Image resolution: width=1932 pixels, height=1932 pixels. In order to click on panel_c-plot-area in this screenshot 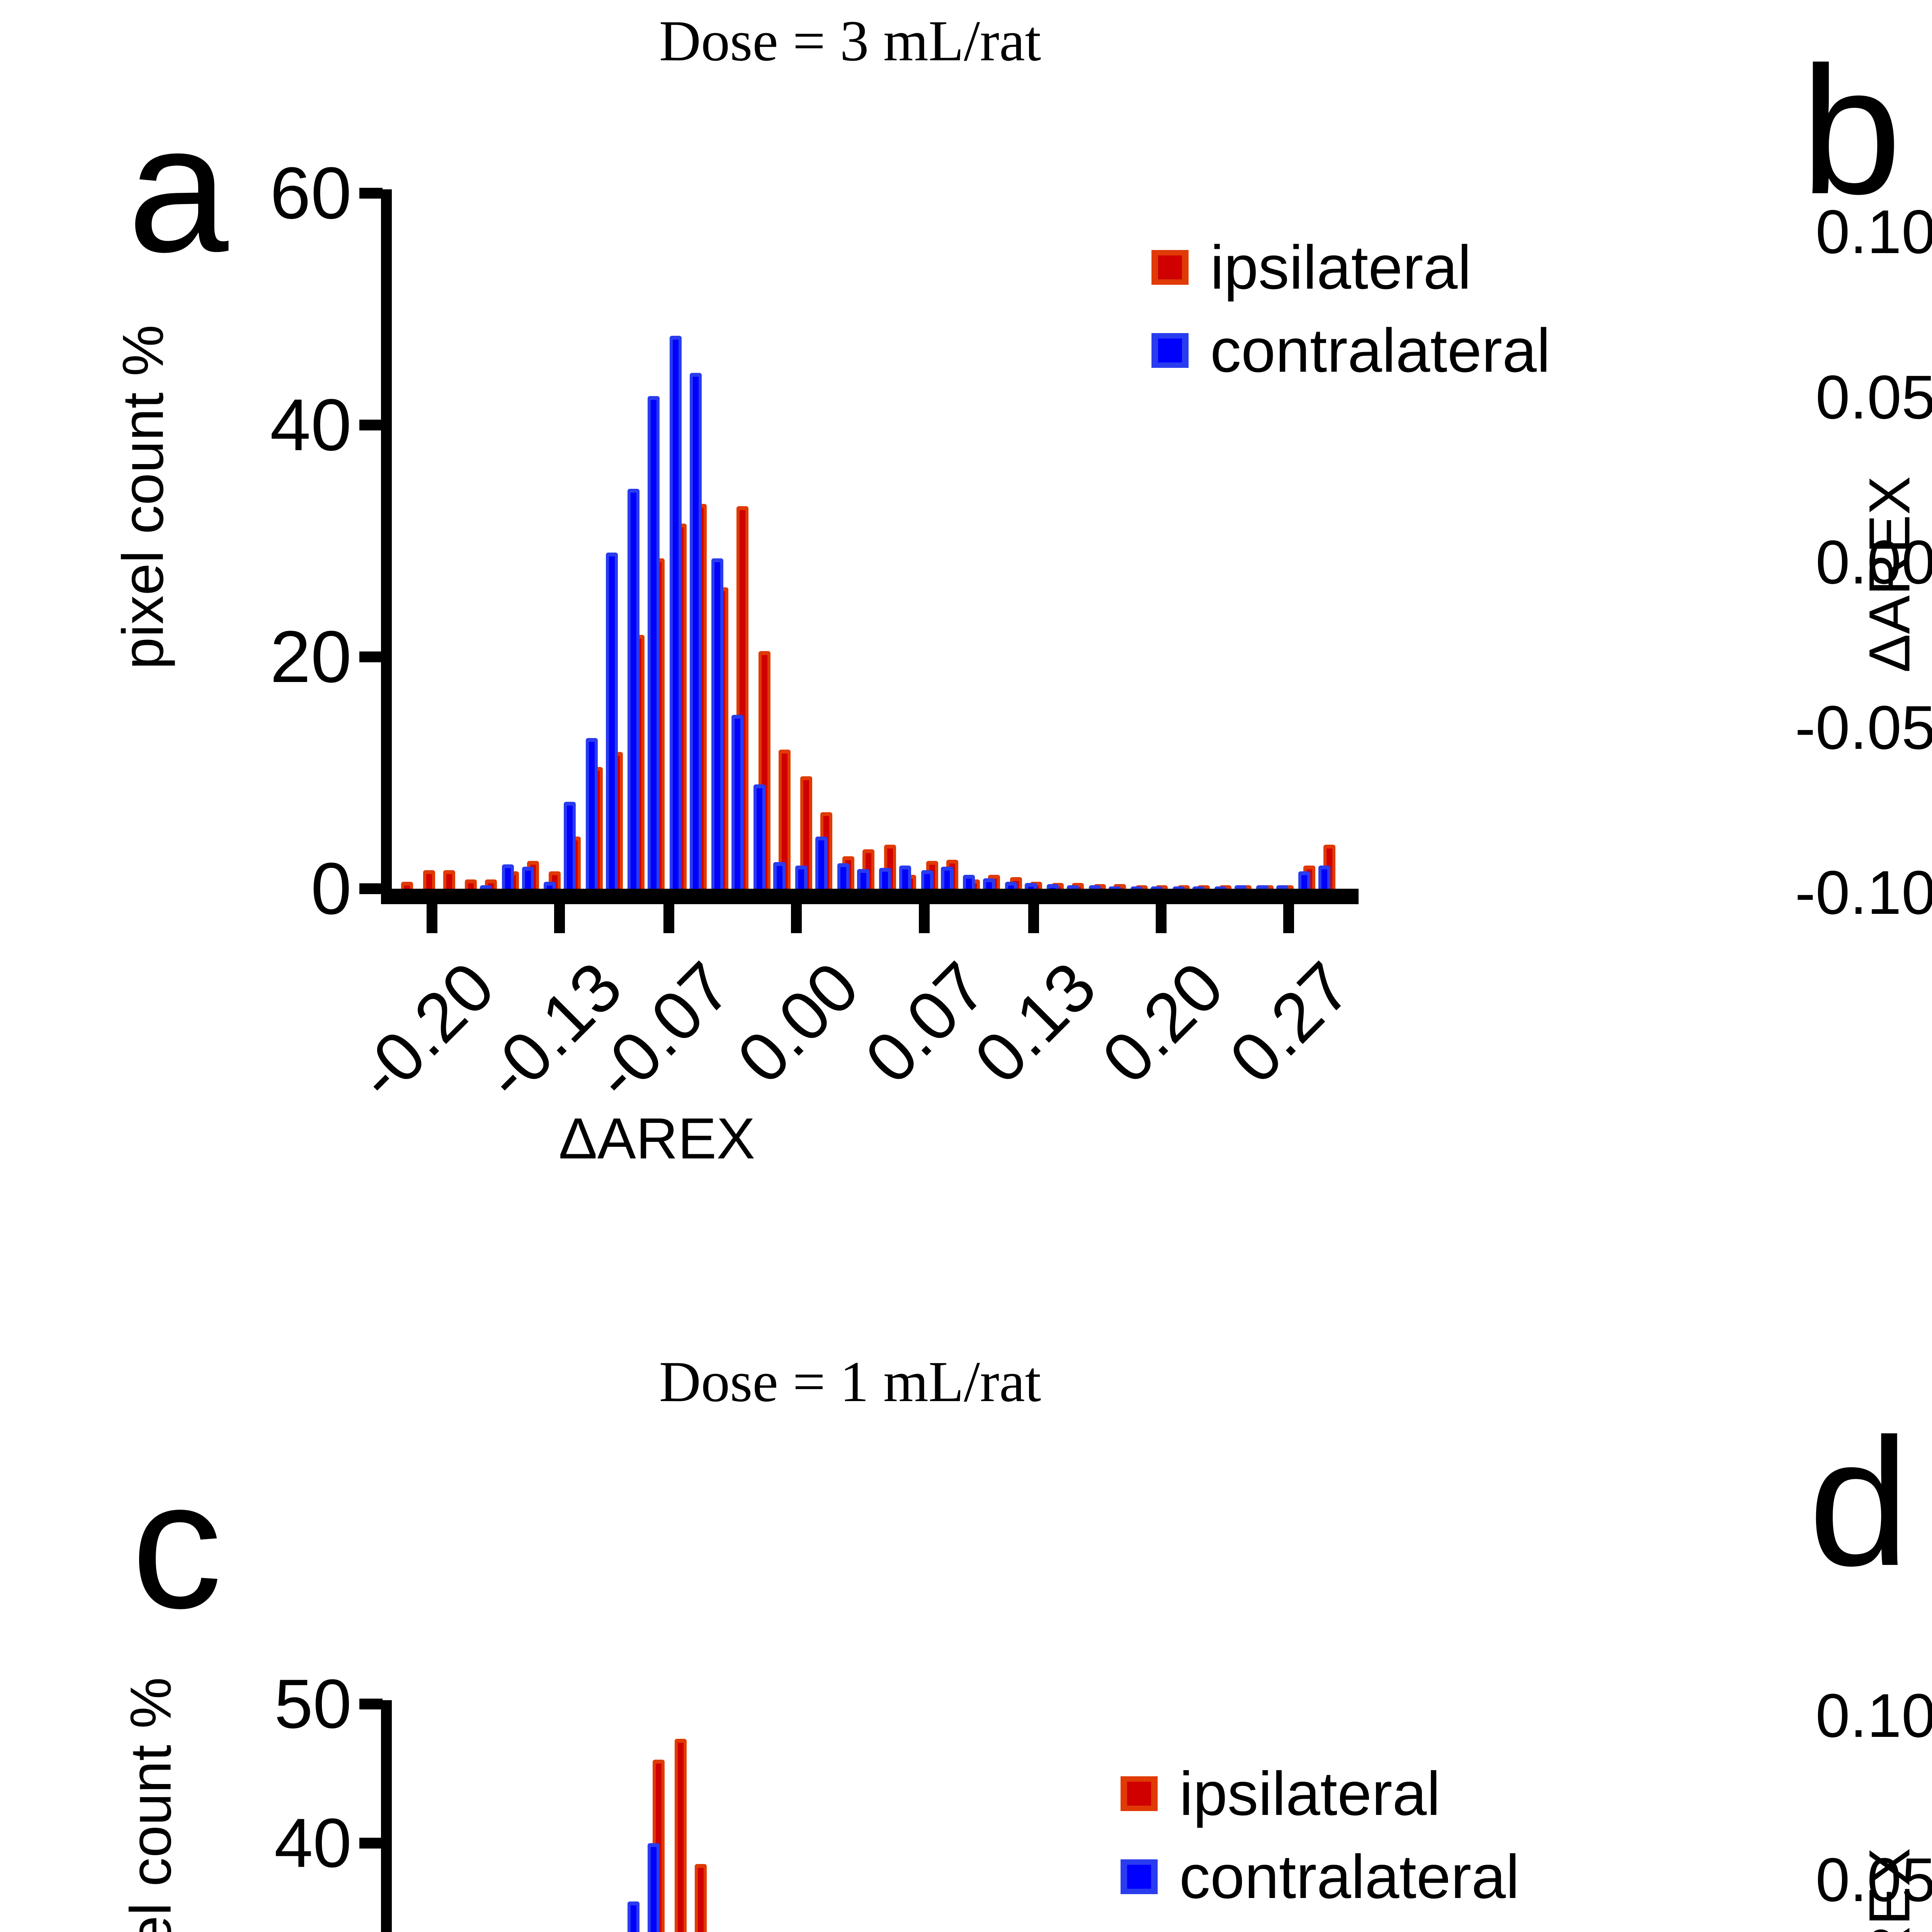, I will do `click(869, 1818)`.